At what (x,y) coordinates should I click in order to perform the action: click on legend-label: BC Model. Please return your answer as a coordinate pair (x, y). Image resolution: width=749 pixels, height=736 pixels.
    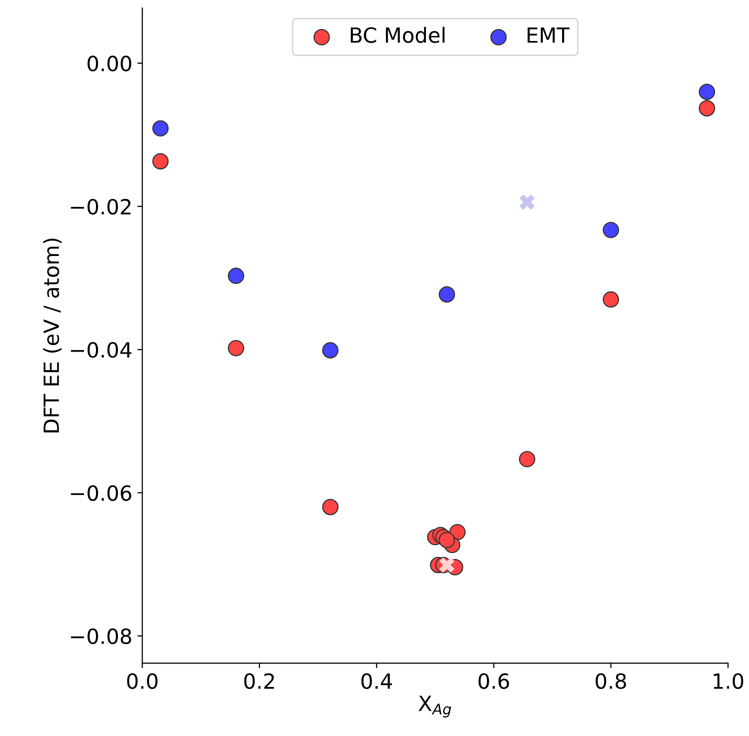
    Looking at the image, I should click on (397, 34).